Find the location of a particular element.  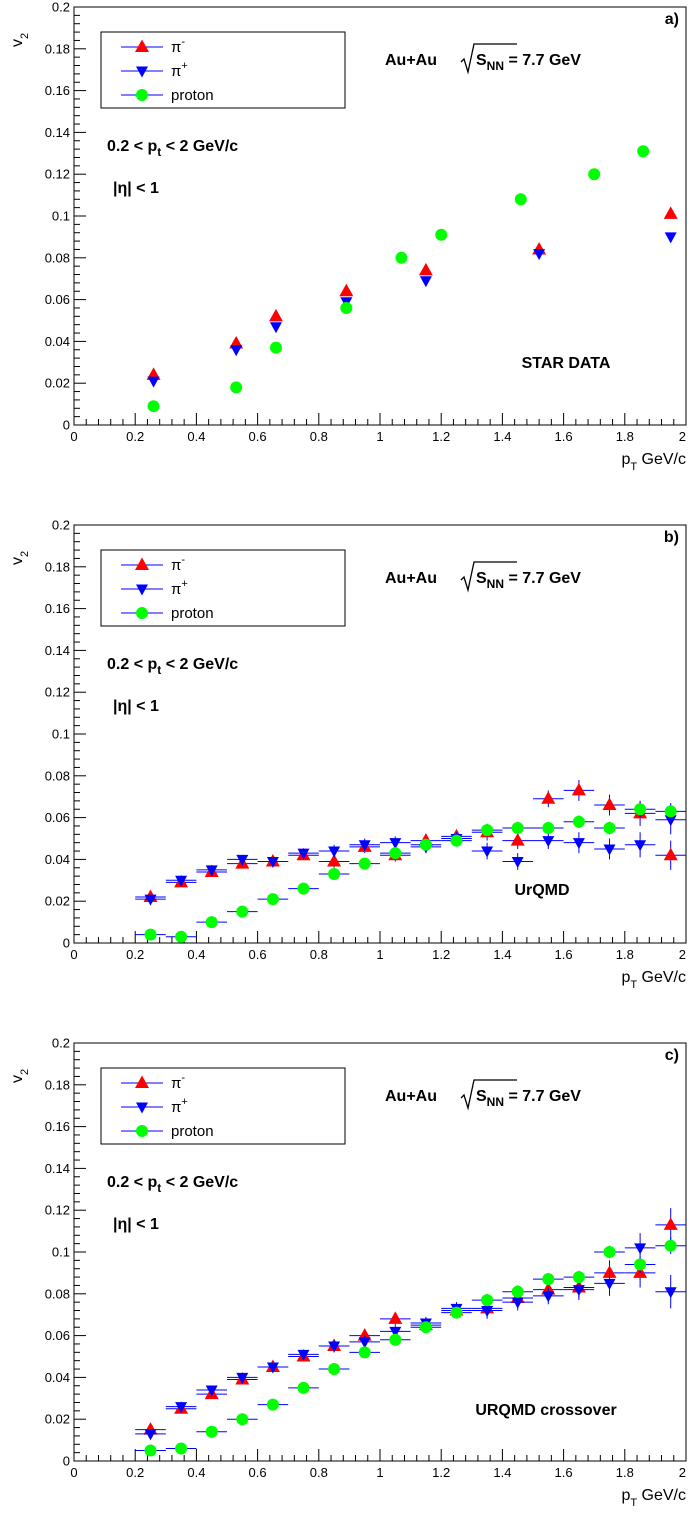

series-π-minus is located at coordinates (412, 293).